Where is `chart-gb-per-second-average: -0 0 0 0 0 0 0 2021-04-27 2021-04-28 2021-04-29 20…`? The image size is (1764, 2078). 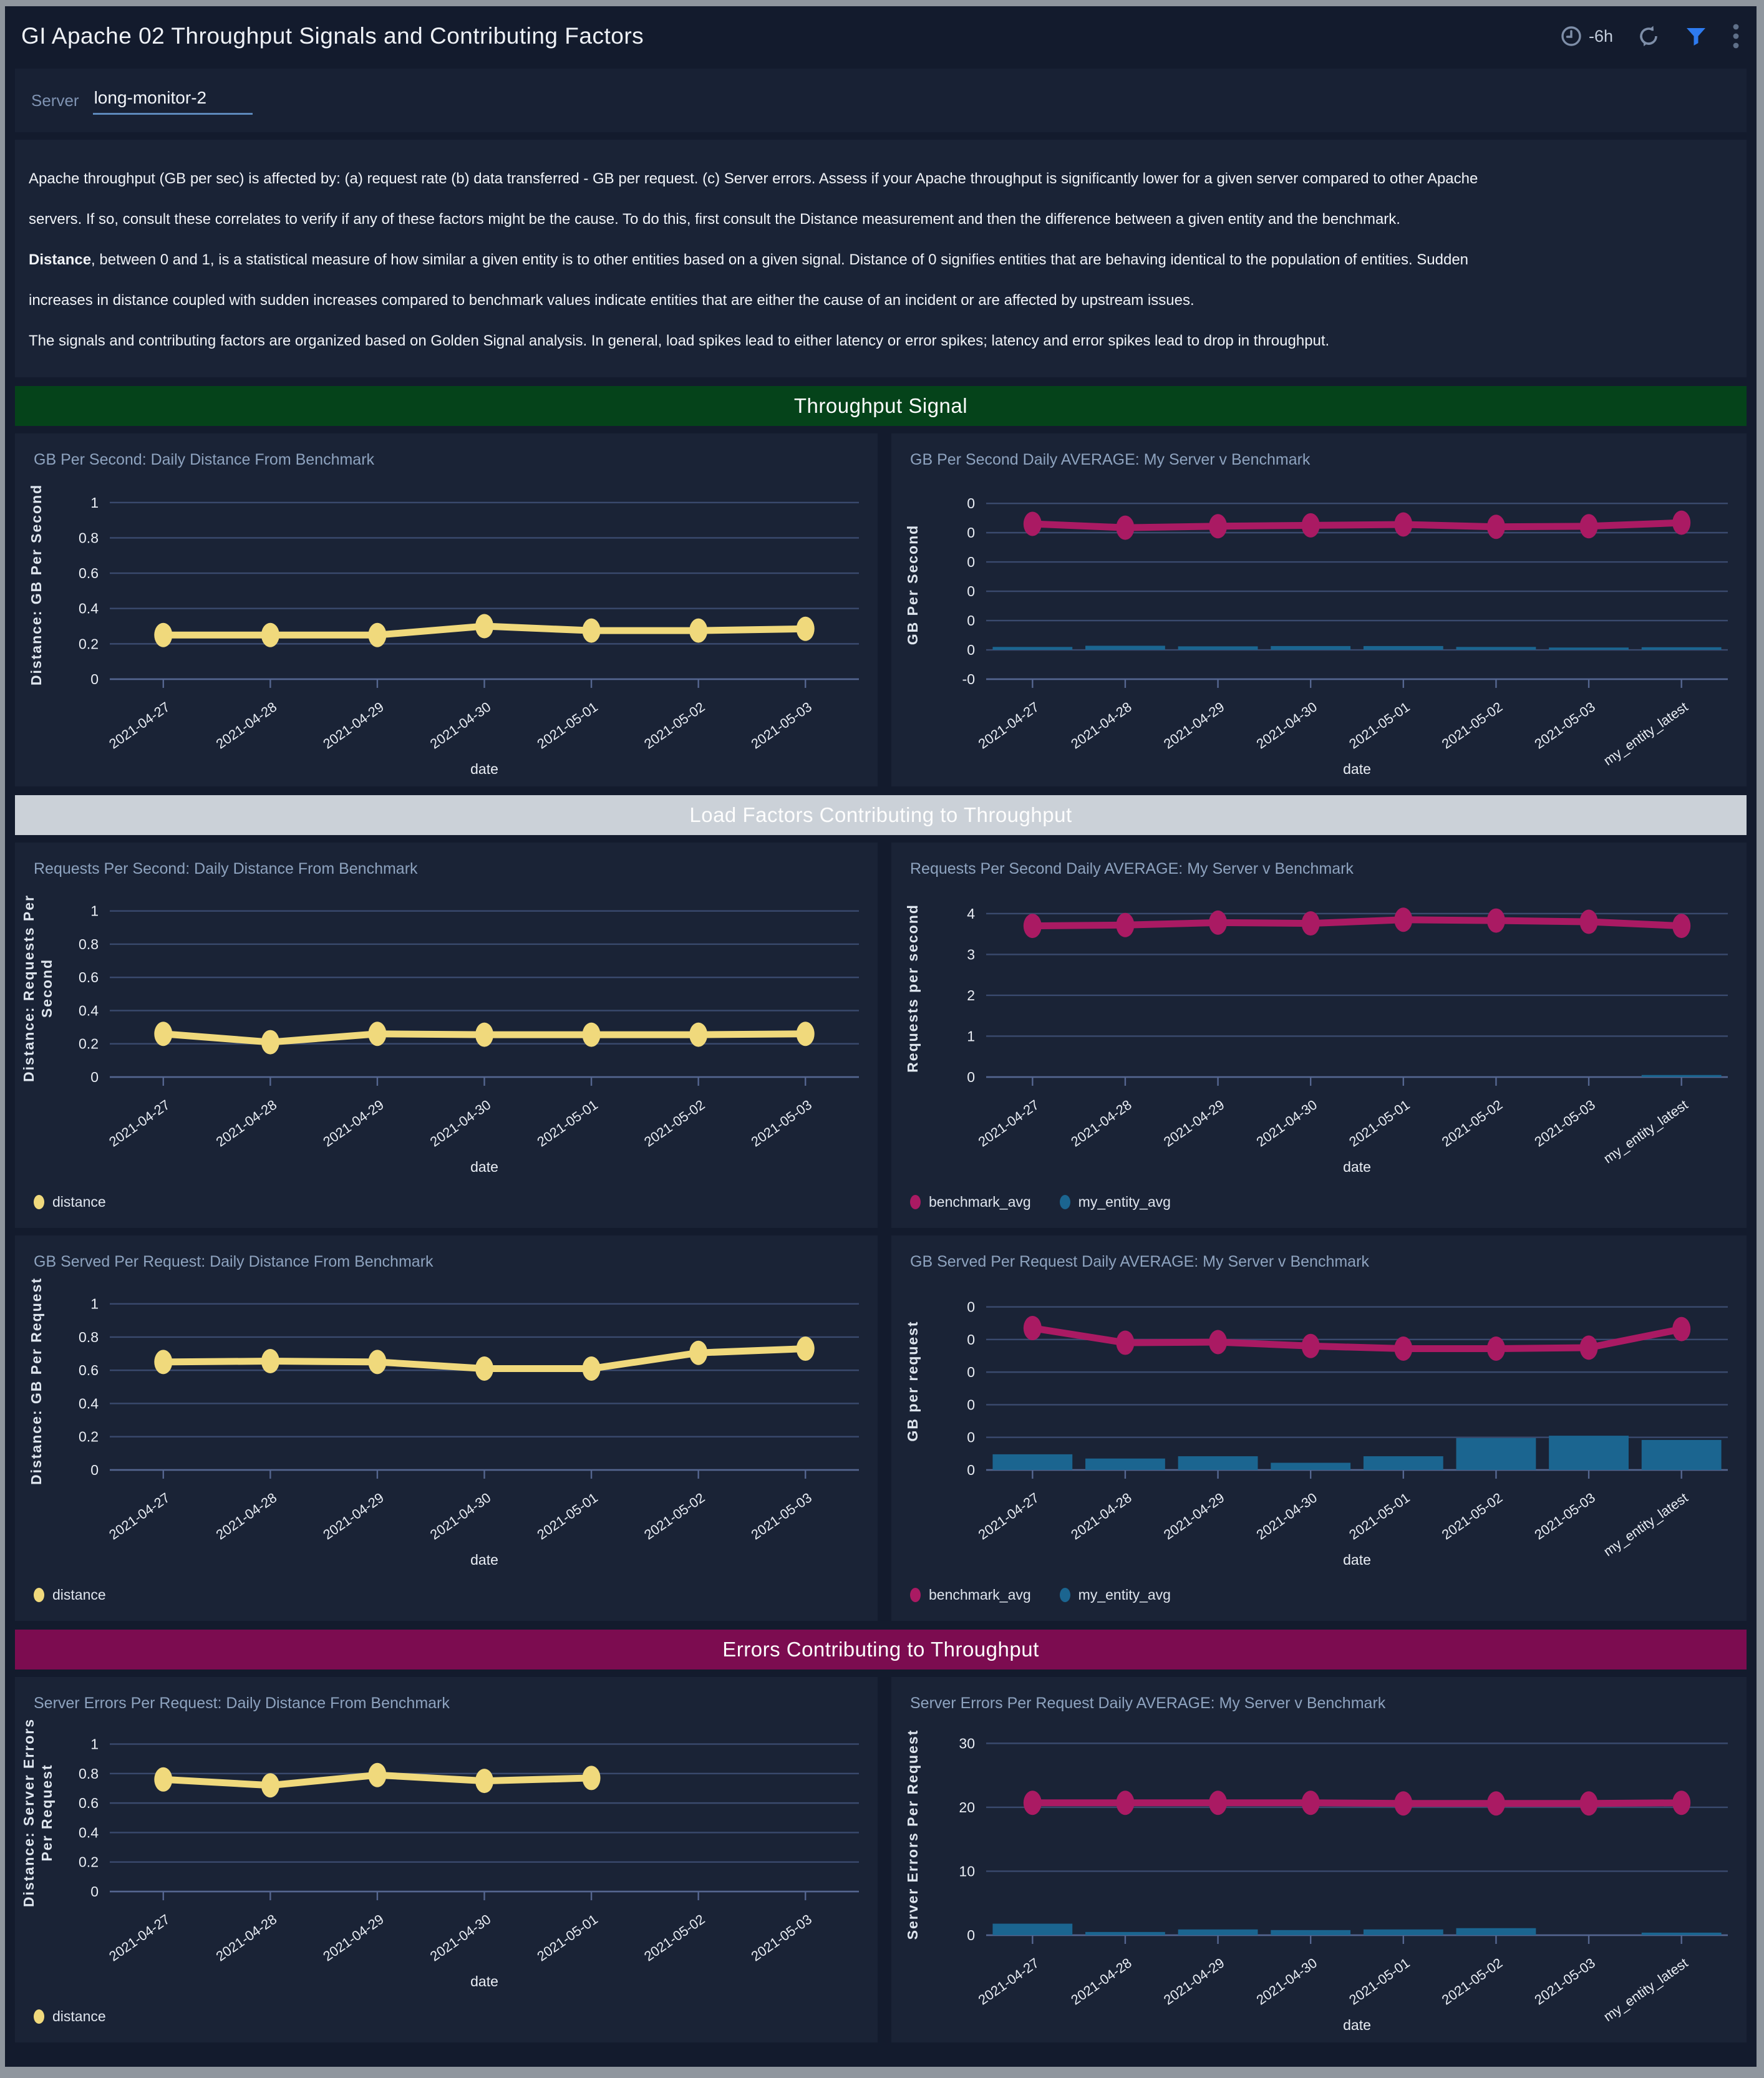 chart-gb-per-second-average: -0 0 0 0 0 0 0 2021-04-27 2021-04-28 2021-04-29 20… is located at coordinates (1319, 629).